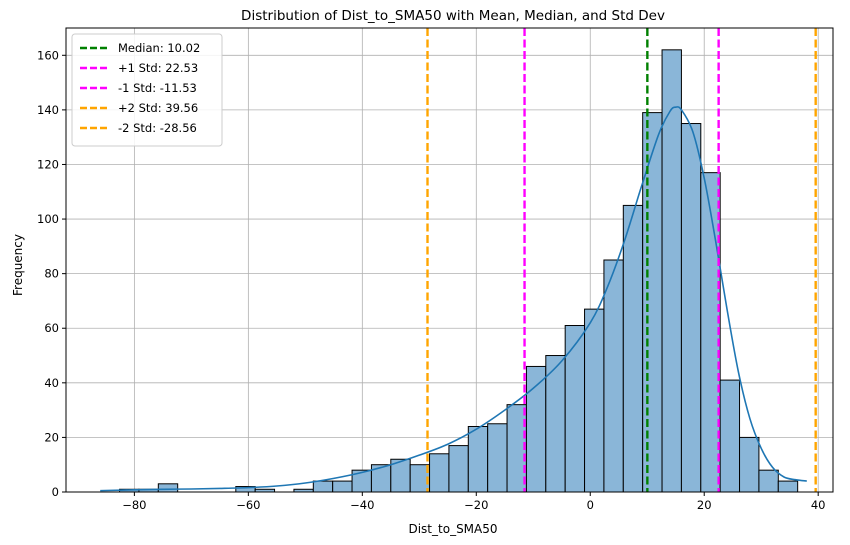 The height and width of the screenshot is (545, 850). Describe the element at coordinates (362, 505) in the screenshot. I see `x-tick-label: −40` at that location.